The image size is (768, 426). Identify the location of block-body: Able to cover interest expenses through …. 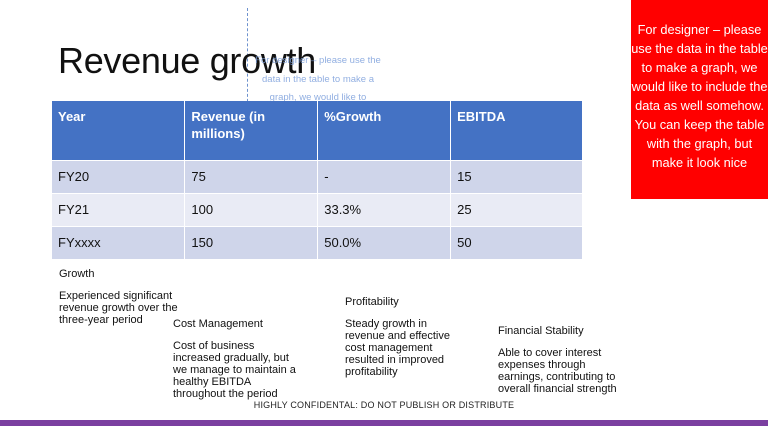
(557, 371).